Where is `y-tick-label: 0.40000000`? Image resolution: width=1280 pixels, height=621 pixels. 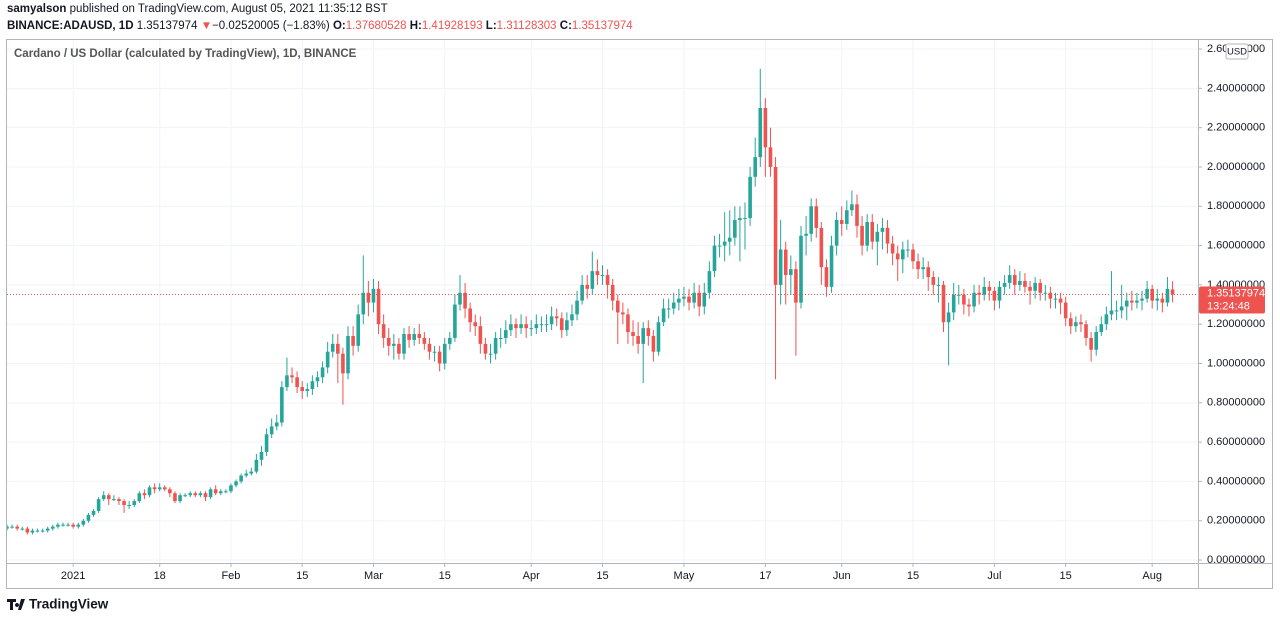
y-tick-label: 0.40000000 is located at coordinates (1236, 481).